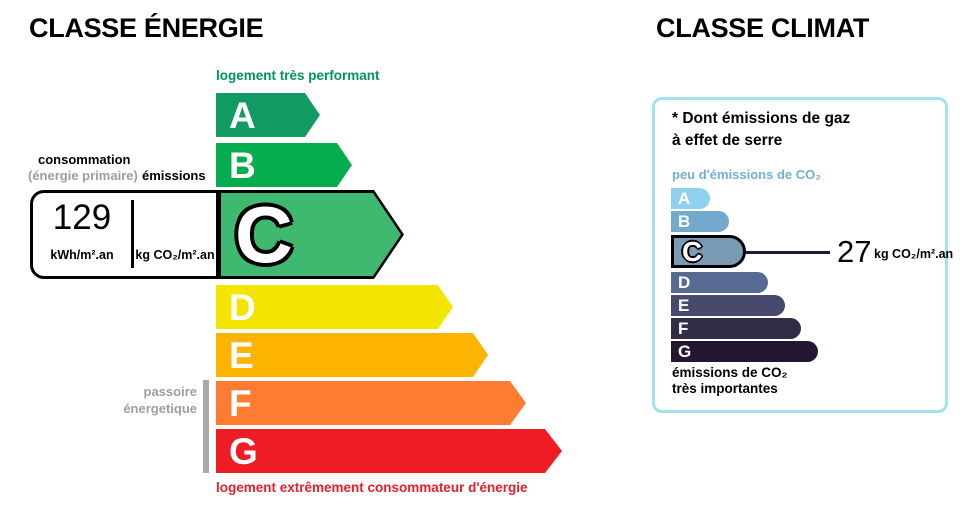 This screenshot has width=980, height=510. What do you see at coordinates (83, 175) in the screenshot?
I see `consumption-sublabel: (énergie primaire)` at bounding box center [83, 175].